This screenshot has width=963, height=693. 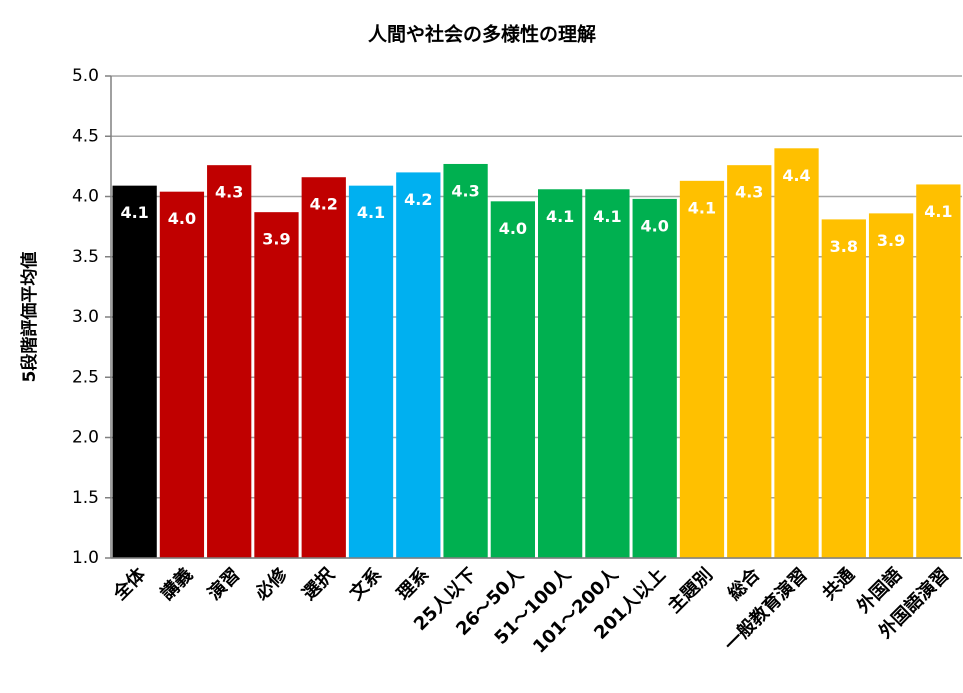 I want to click on y-tick-label: 5.0, so click(x=85, y=76).